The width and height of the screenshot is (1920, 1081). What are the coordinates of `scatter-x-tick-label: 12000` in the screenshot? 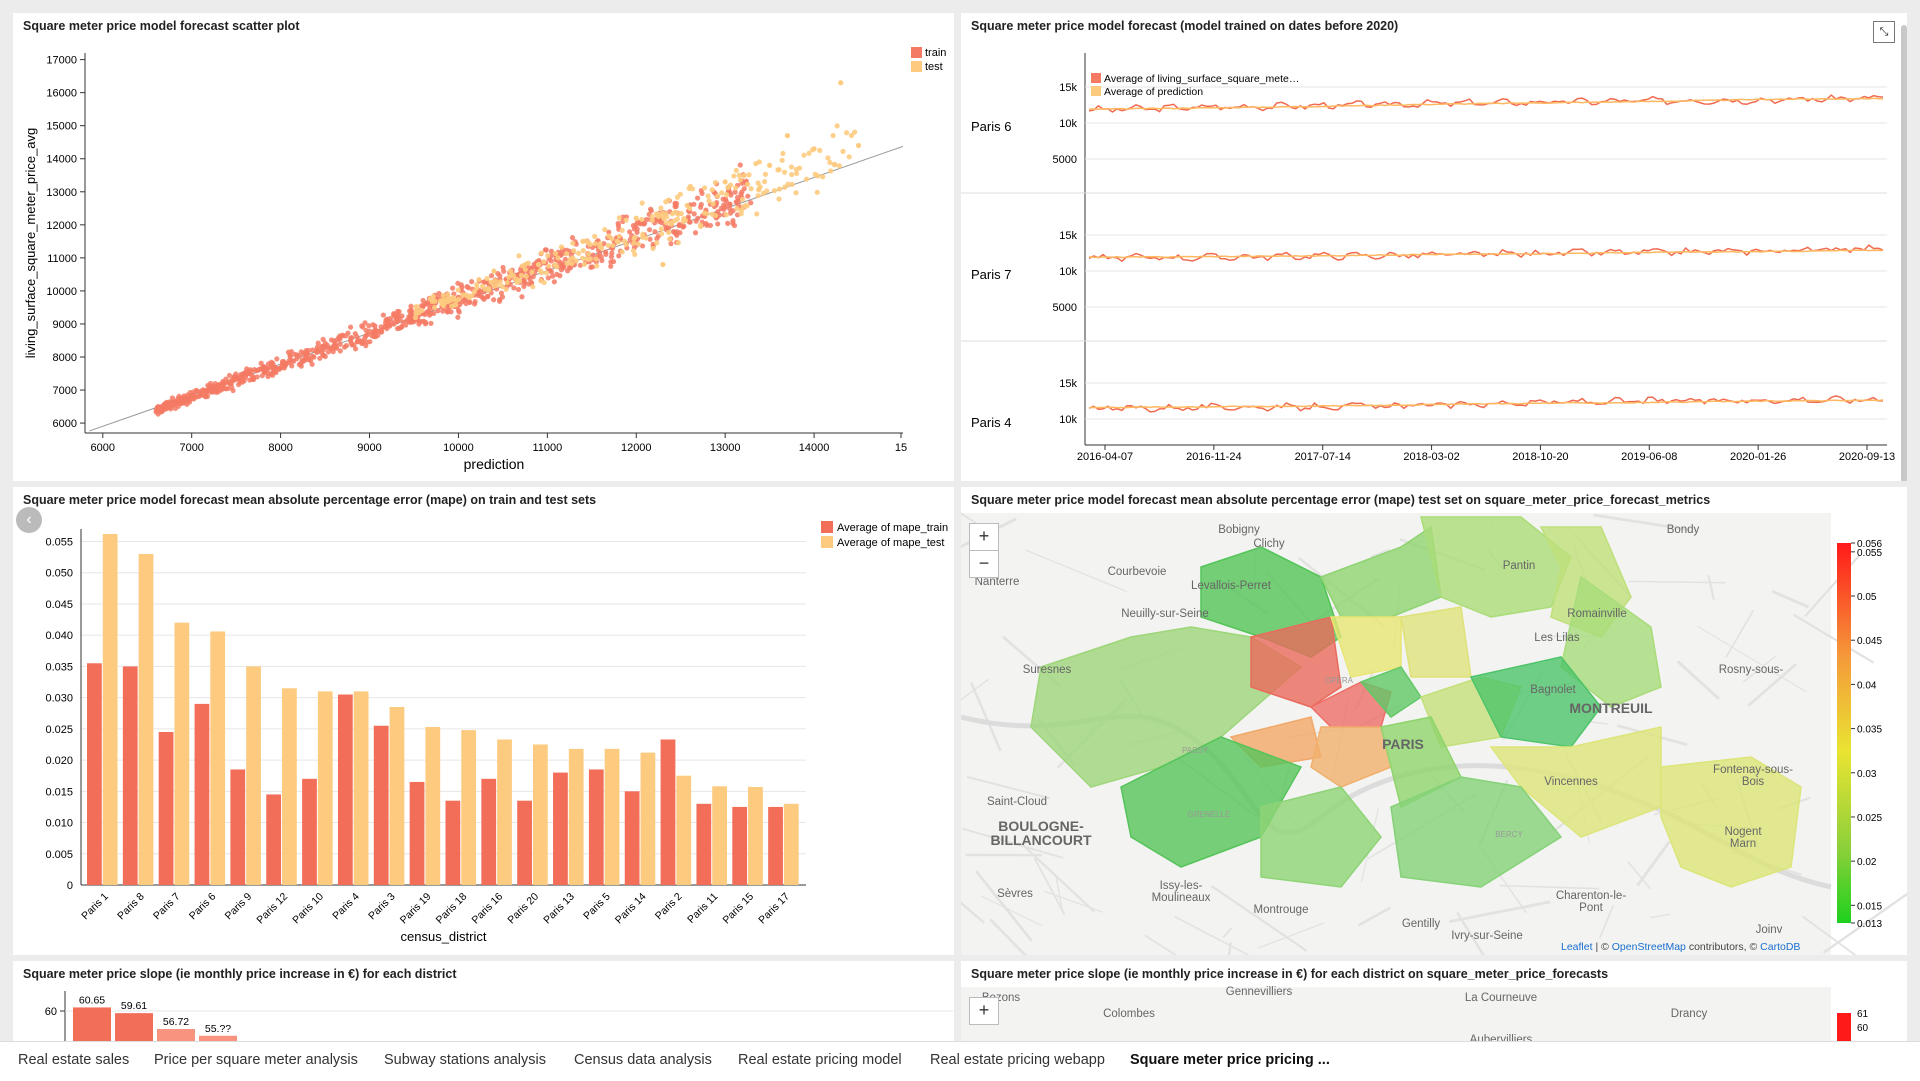 It's located at (636, 448).